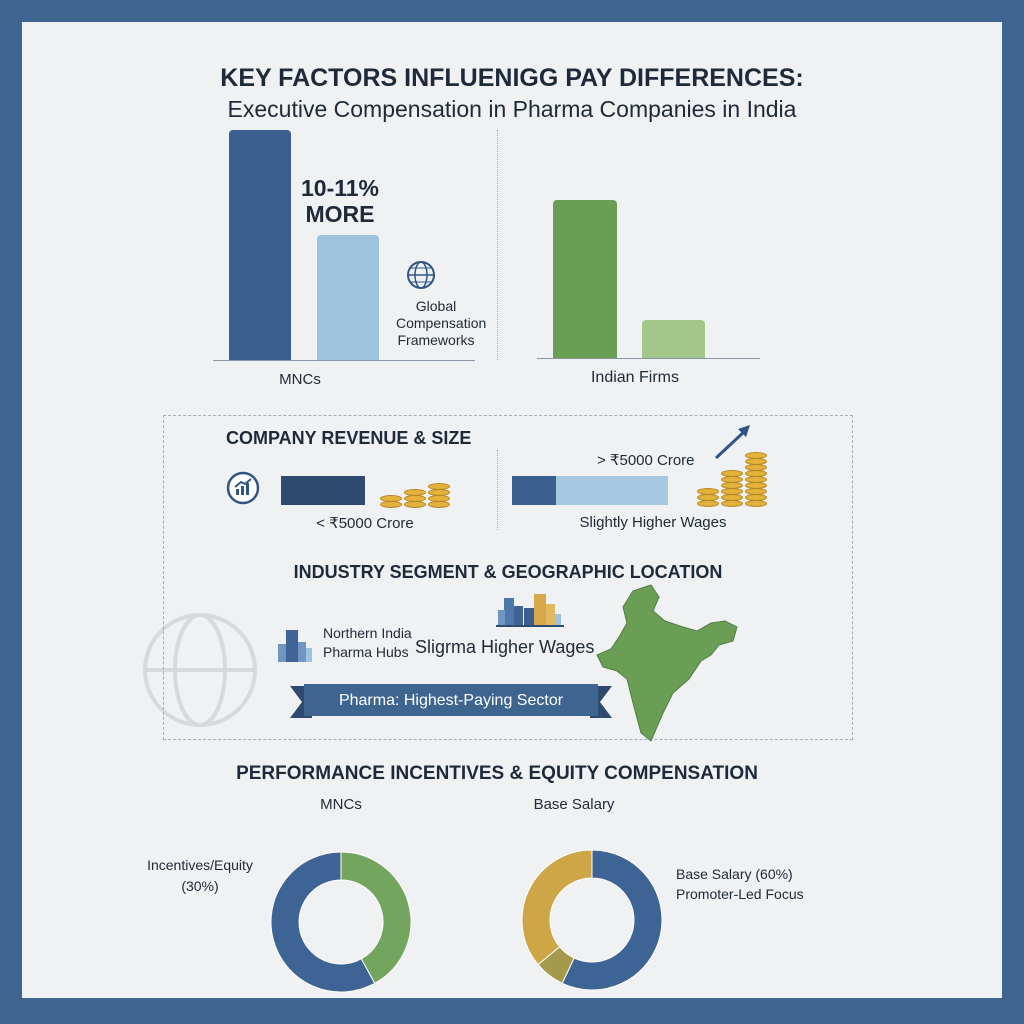  I want to click on coins-stack-icon, so click(737, 476).